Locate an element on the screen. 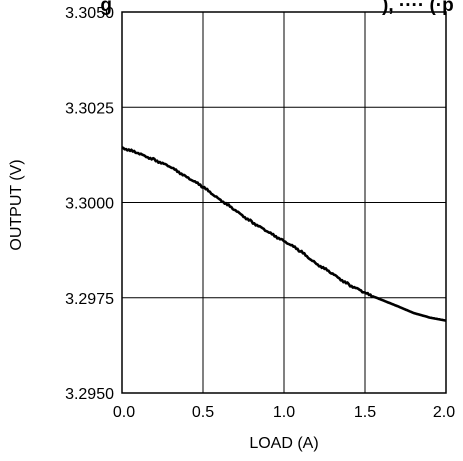 This screenshot has height=461, width=463. x-tick-label: 1.0 is located at coordinates (284, 412).